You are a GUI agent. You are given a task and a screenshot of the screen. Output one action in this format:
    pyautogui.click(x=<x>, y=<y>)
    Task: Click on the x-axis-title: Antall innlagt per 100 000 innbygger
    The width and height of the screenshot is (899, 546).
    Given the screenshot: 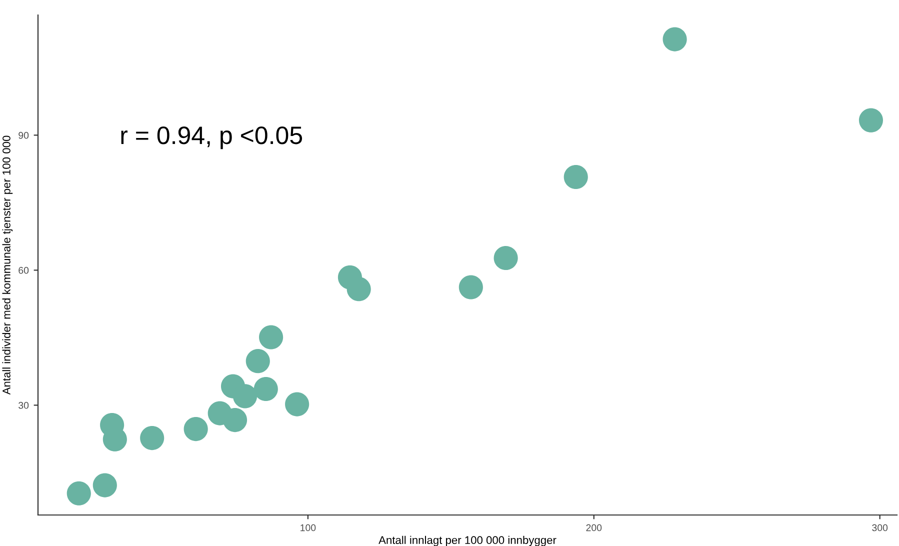 What is the action you would take?
    pyautogui.click(x=467, y=541)
    